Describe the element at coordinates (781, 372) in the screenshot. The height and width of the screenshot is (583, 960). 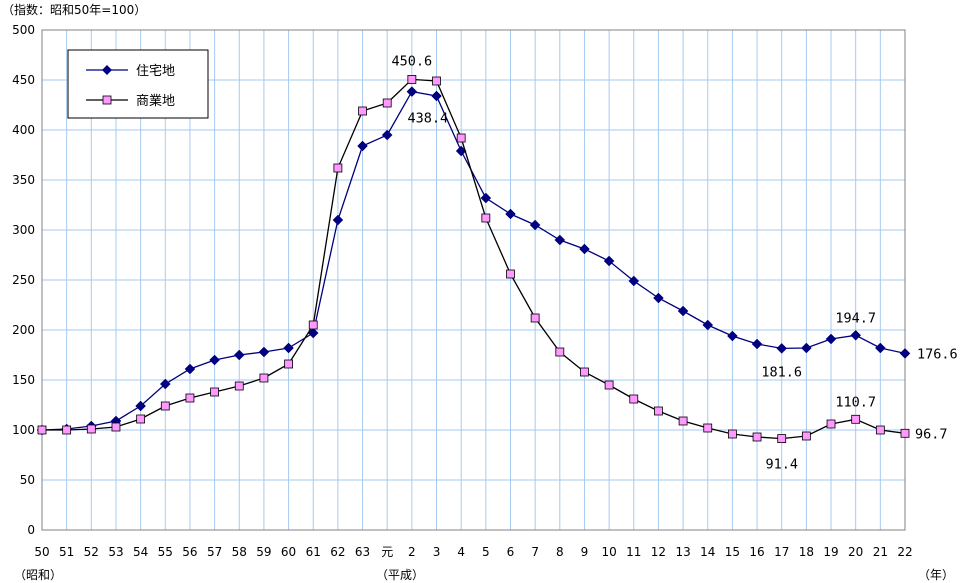
I see `data-label: 181.6` at that location.